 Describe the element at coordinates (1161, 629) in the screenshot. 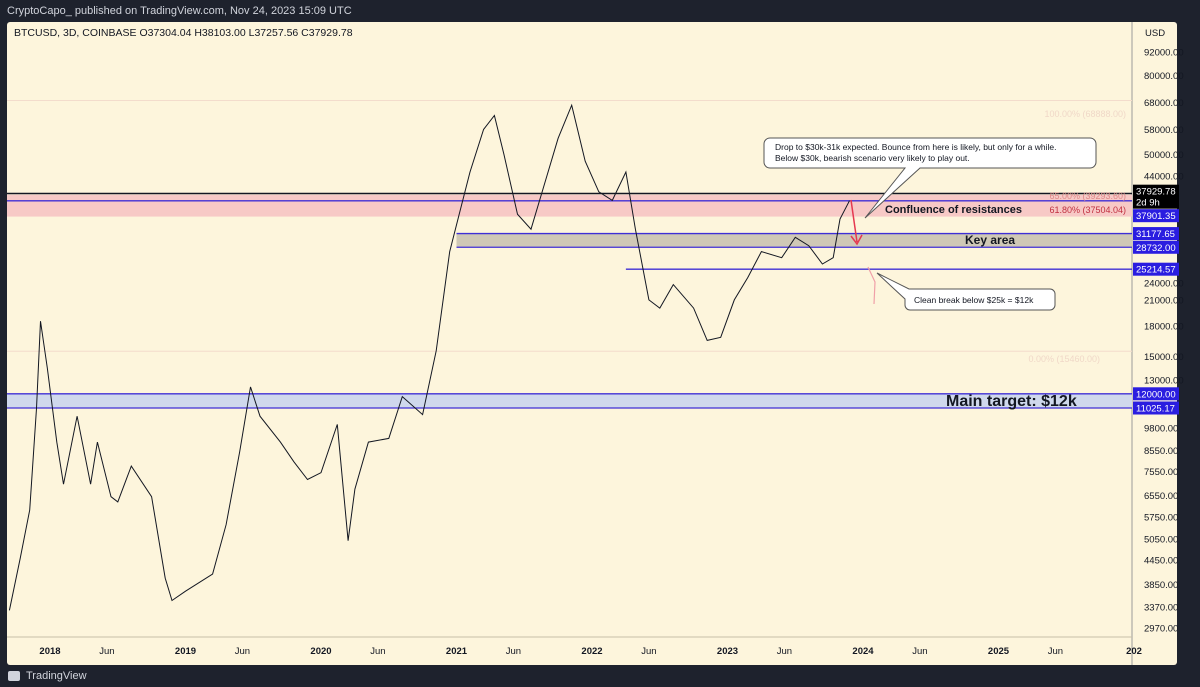

I see `y-tick-label: 2970.00` at that location.